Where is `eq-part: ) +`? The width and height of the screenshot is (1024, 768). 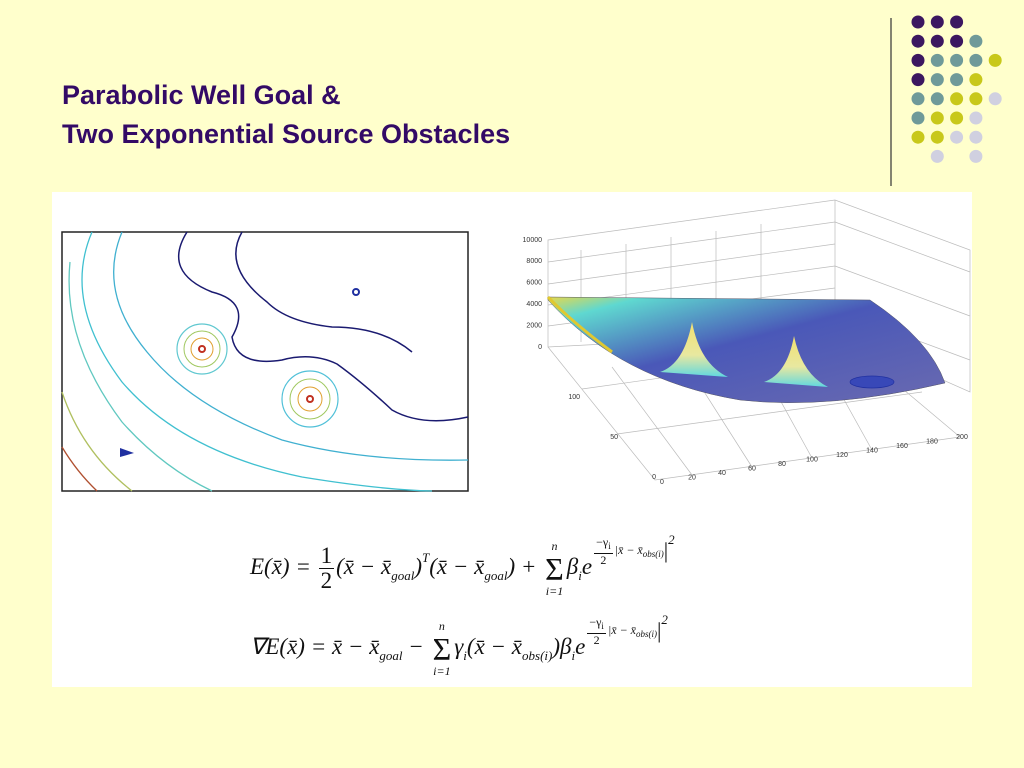 eq-part: ) + is located at coordinates (525, 566).